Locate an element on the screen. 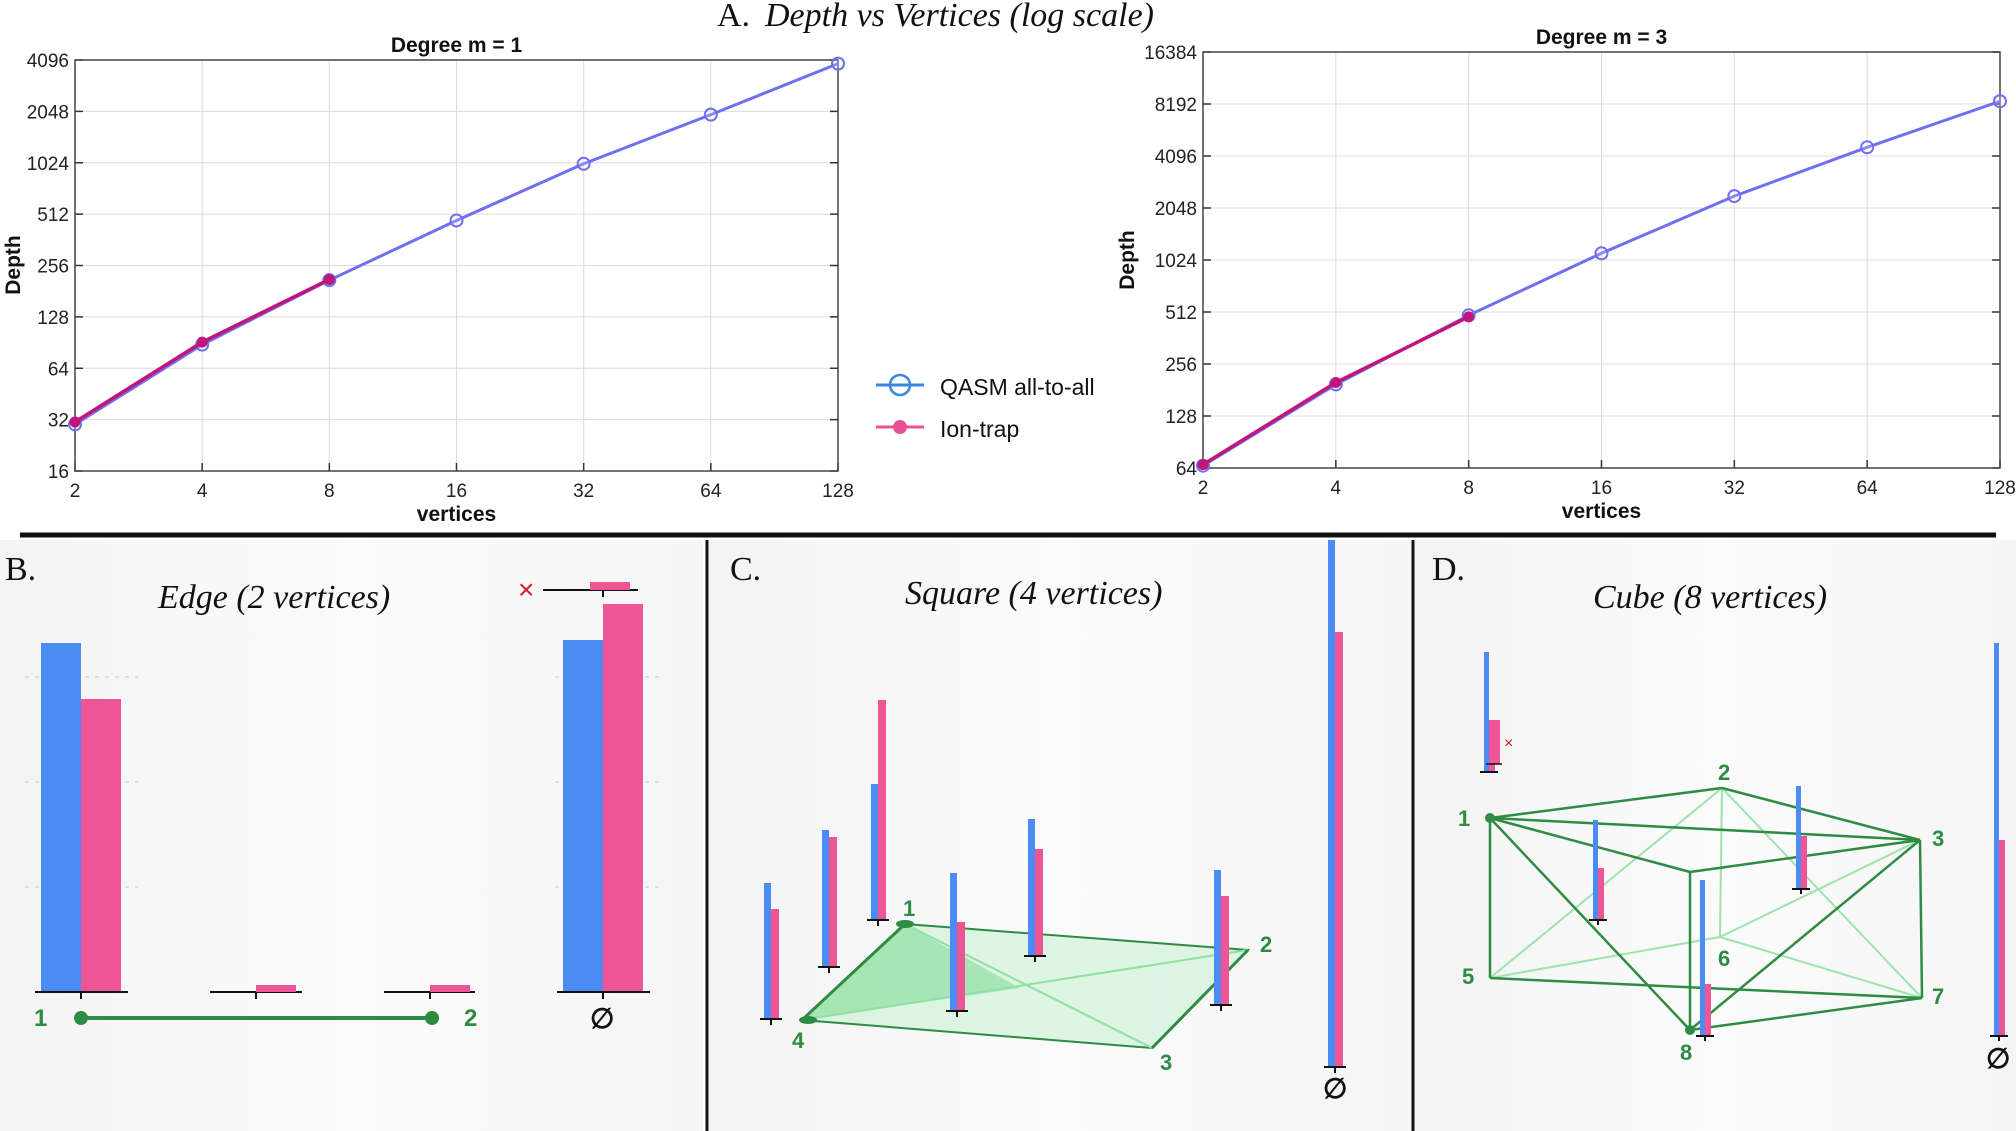 Image resolution: width=2016 pixels, height=1131 pixels. panel-b-empty-bar-qasm is located at coordinates (583, 816).